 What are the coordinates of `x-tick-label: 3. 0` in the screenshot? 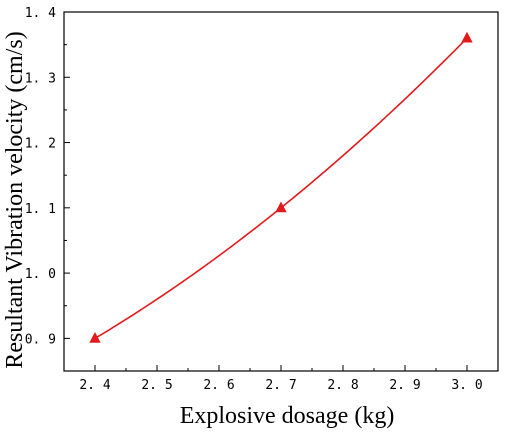 It's located at (466, 385).